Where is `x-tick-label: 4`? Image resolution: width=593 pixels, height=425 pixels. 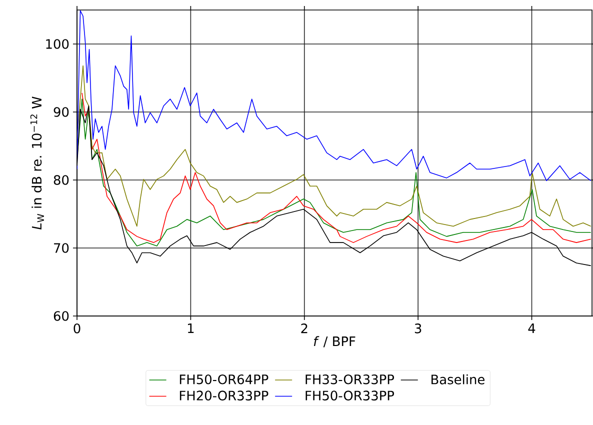 x-tick-label: 4 is located at coordinates (532, 328).